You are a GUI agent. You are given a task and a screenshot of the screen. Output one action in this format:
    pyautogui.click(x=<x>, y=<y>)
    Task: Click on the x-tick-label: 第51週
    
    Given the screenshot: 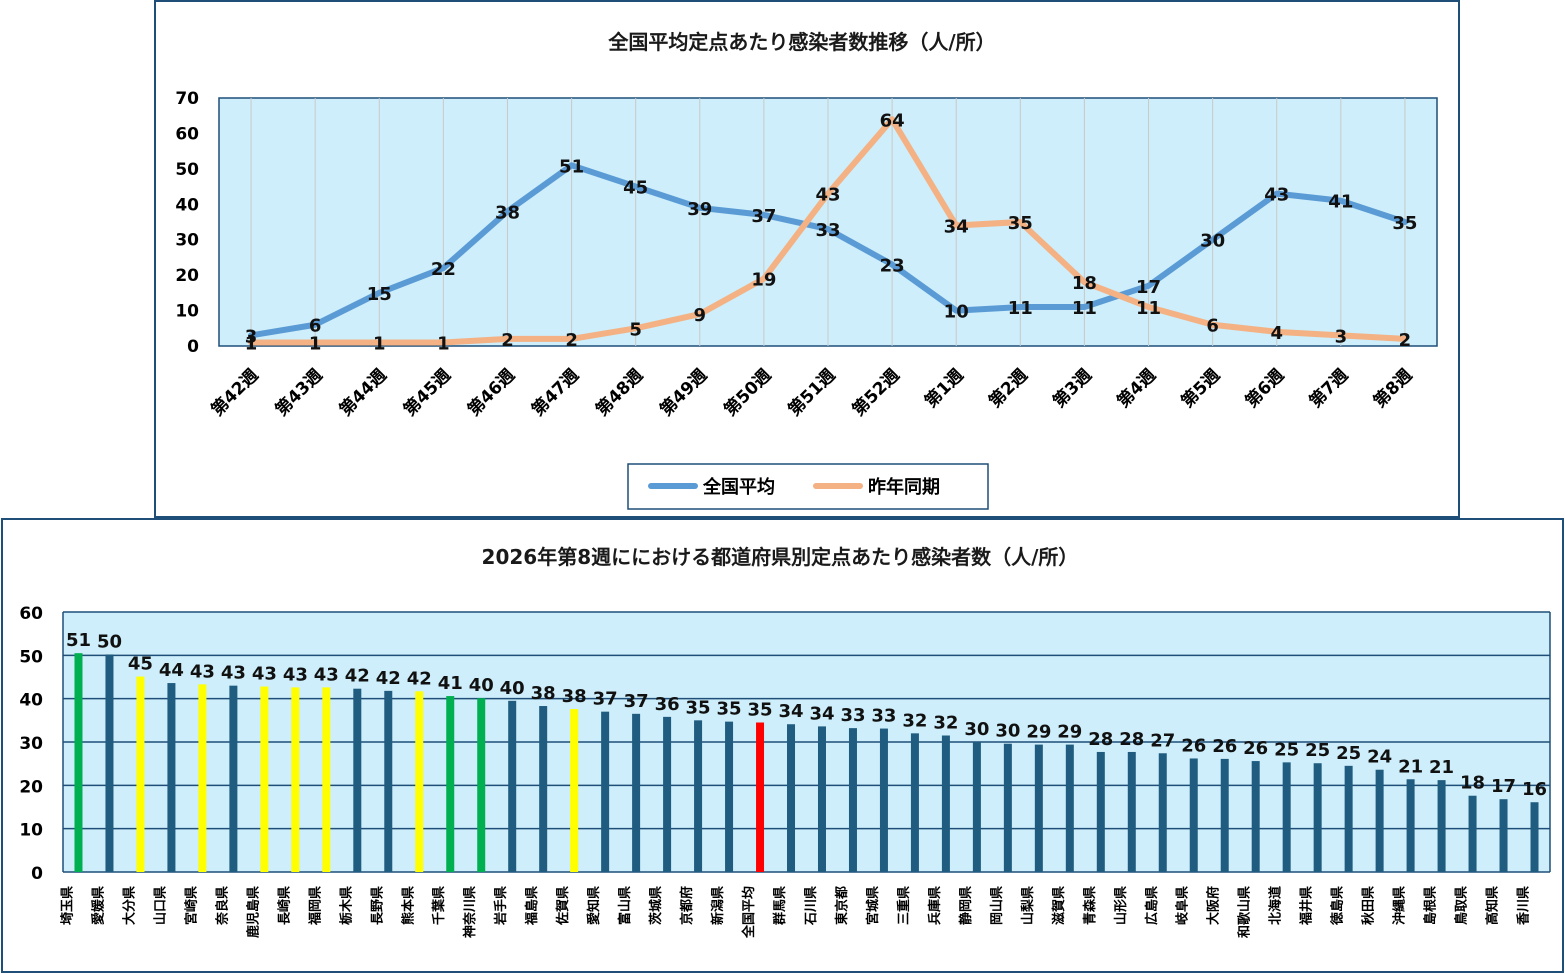 What is the action you would take?
    pyautogui.click(x=812, y=393)
    